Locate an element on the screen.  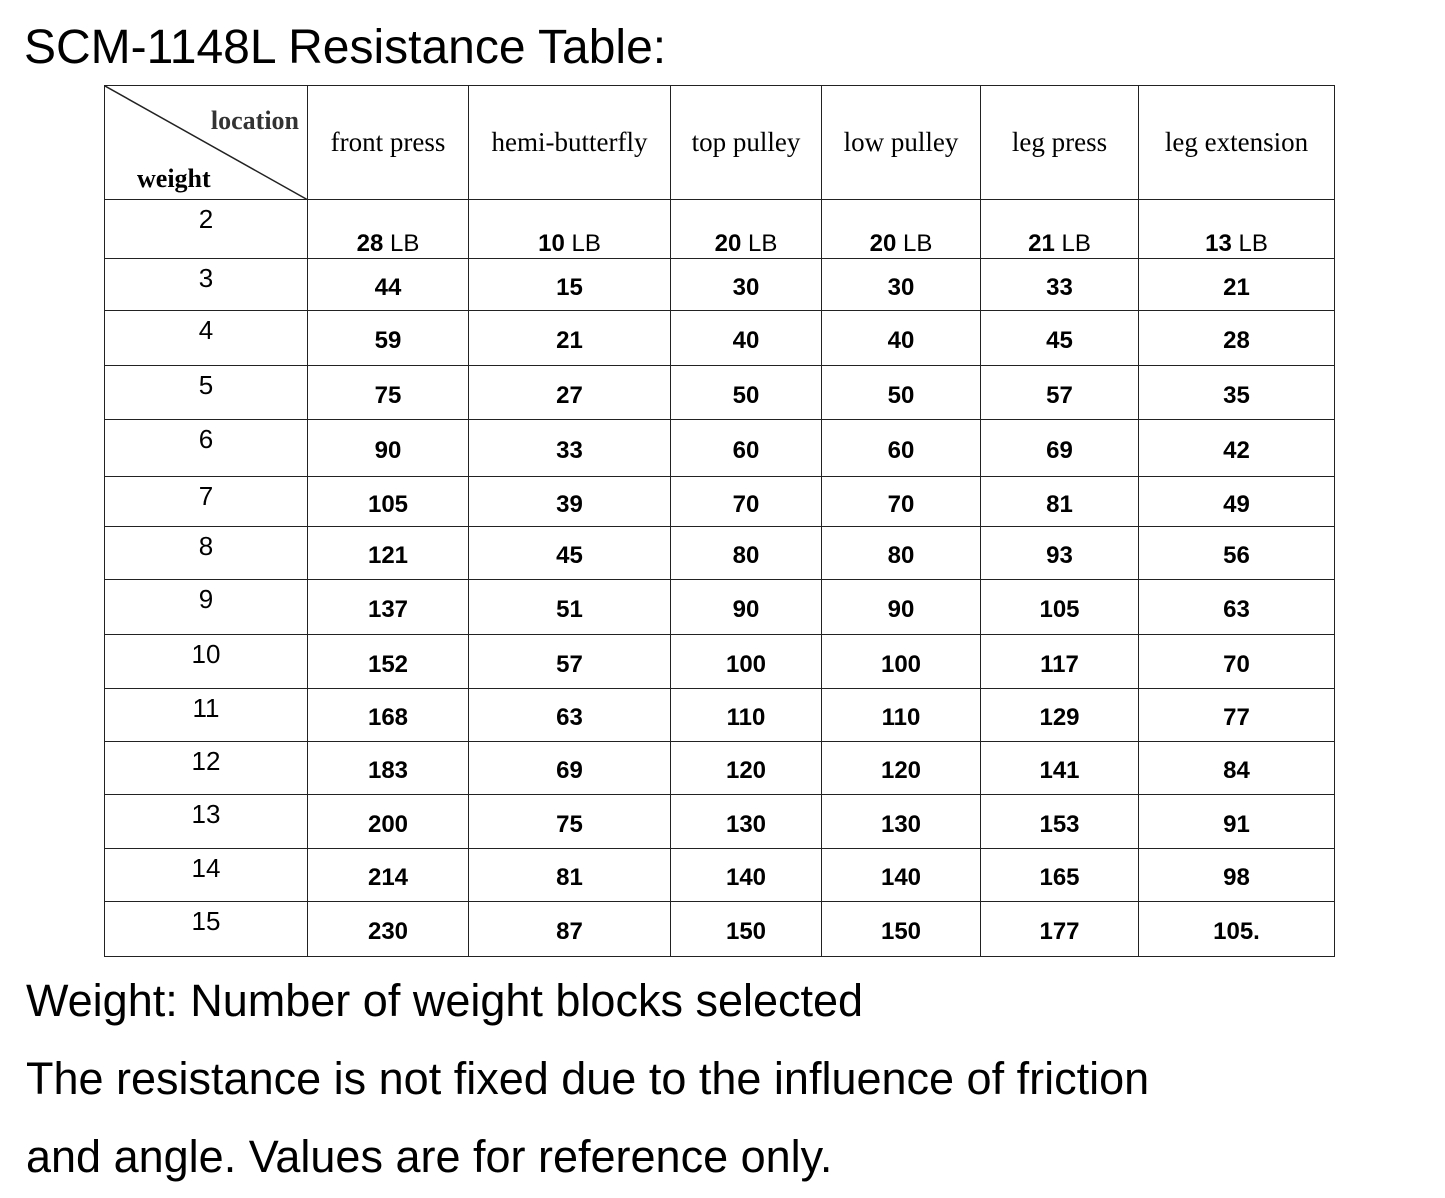
column-header-hemi-butterfly: hemi-butterfly is located at coordinates (569, 142).